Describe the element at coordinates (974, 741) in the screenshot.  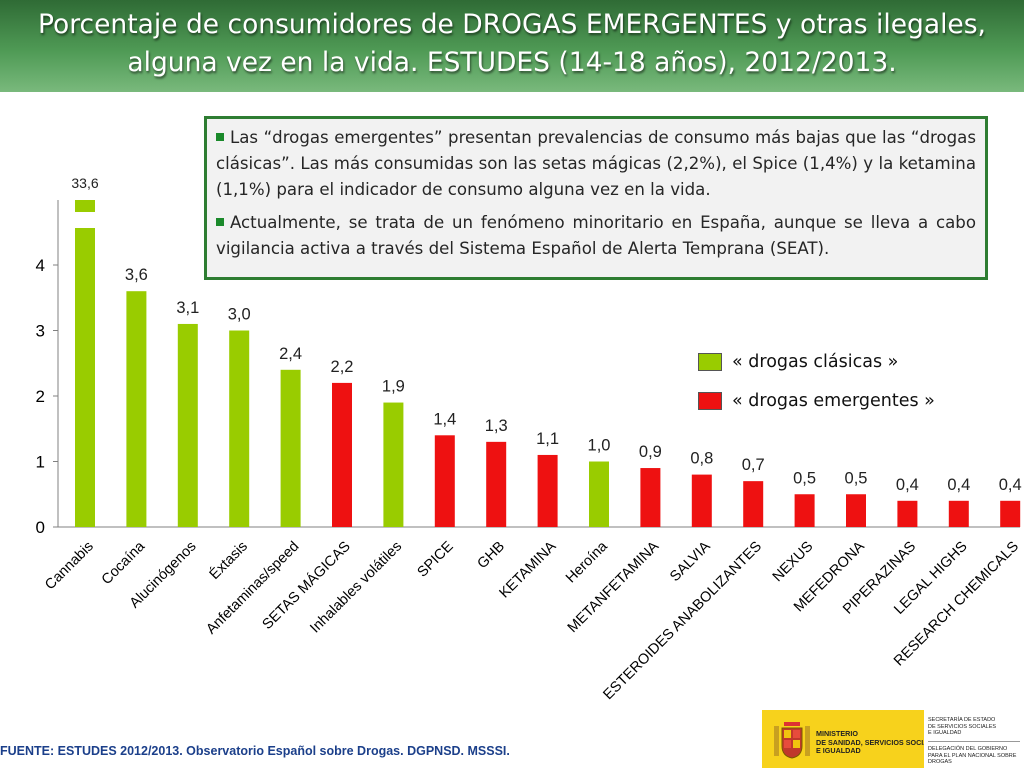
I see `logo-divider` at that location.